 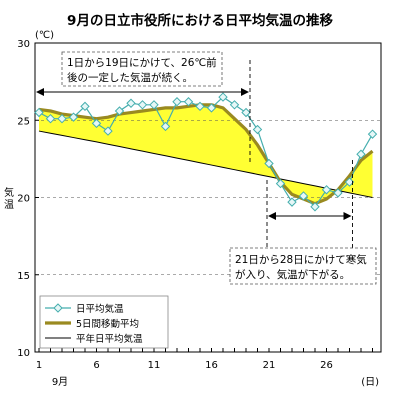 I want to click on x-unit-label: (日), so click(x=370, y=382).